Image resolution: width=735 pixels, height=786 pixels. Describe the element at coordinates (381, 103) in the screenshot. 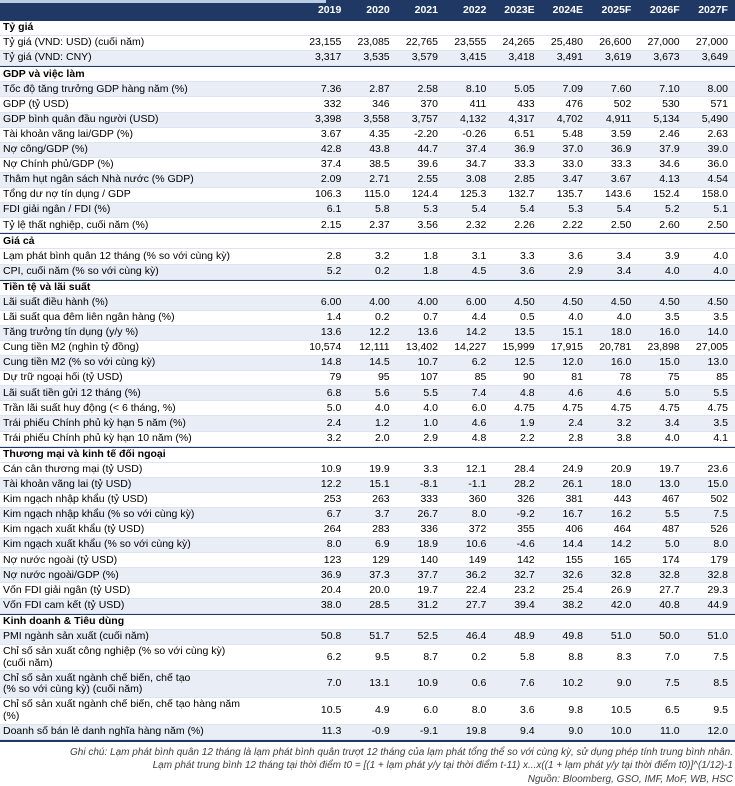

I see `cell-value: 346` at that location.